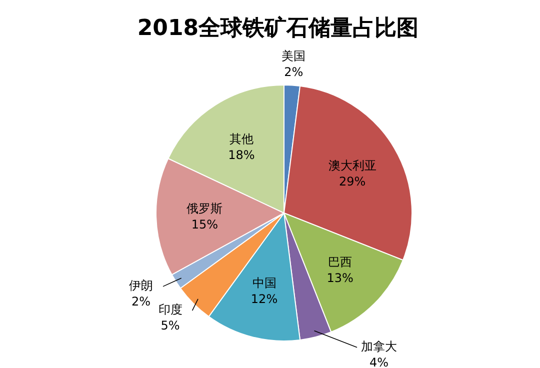 The width and height of the screenshot is (540, 368). What do you see at coordinates (352, 181) in the screenshot?
I see `data-label: 29%` at bounding box center [352, 181].